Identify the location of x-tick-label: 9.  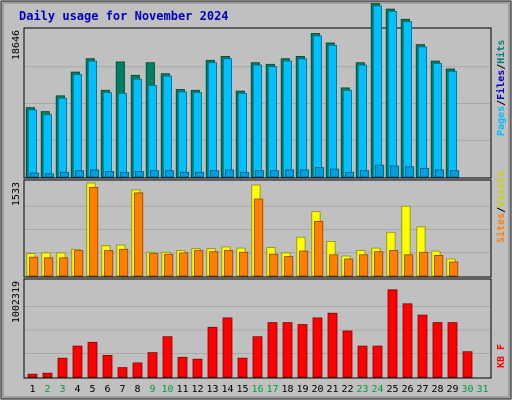
(152, 389).